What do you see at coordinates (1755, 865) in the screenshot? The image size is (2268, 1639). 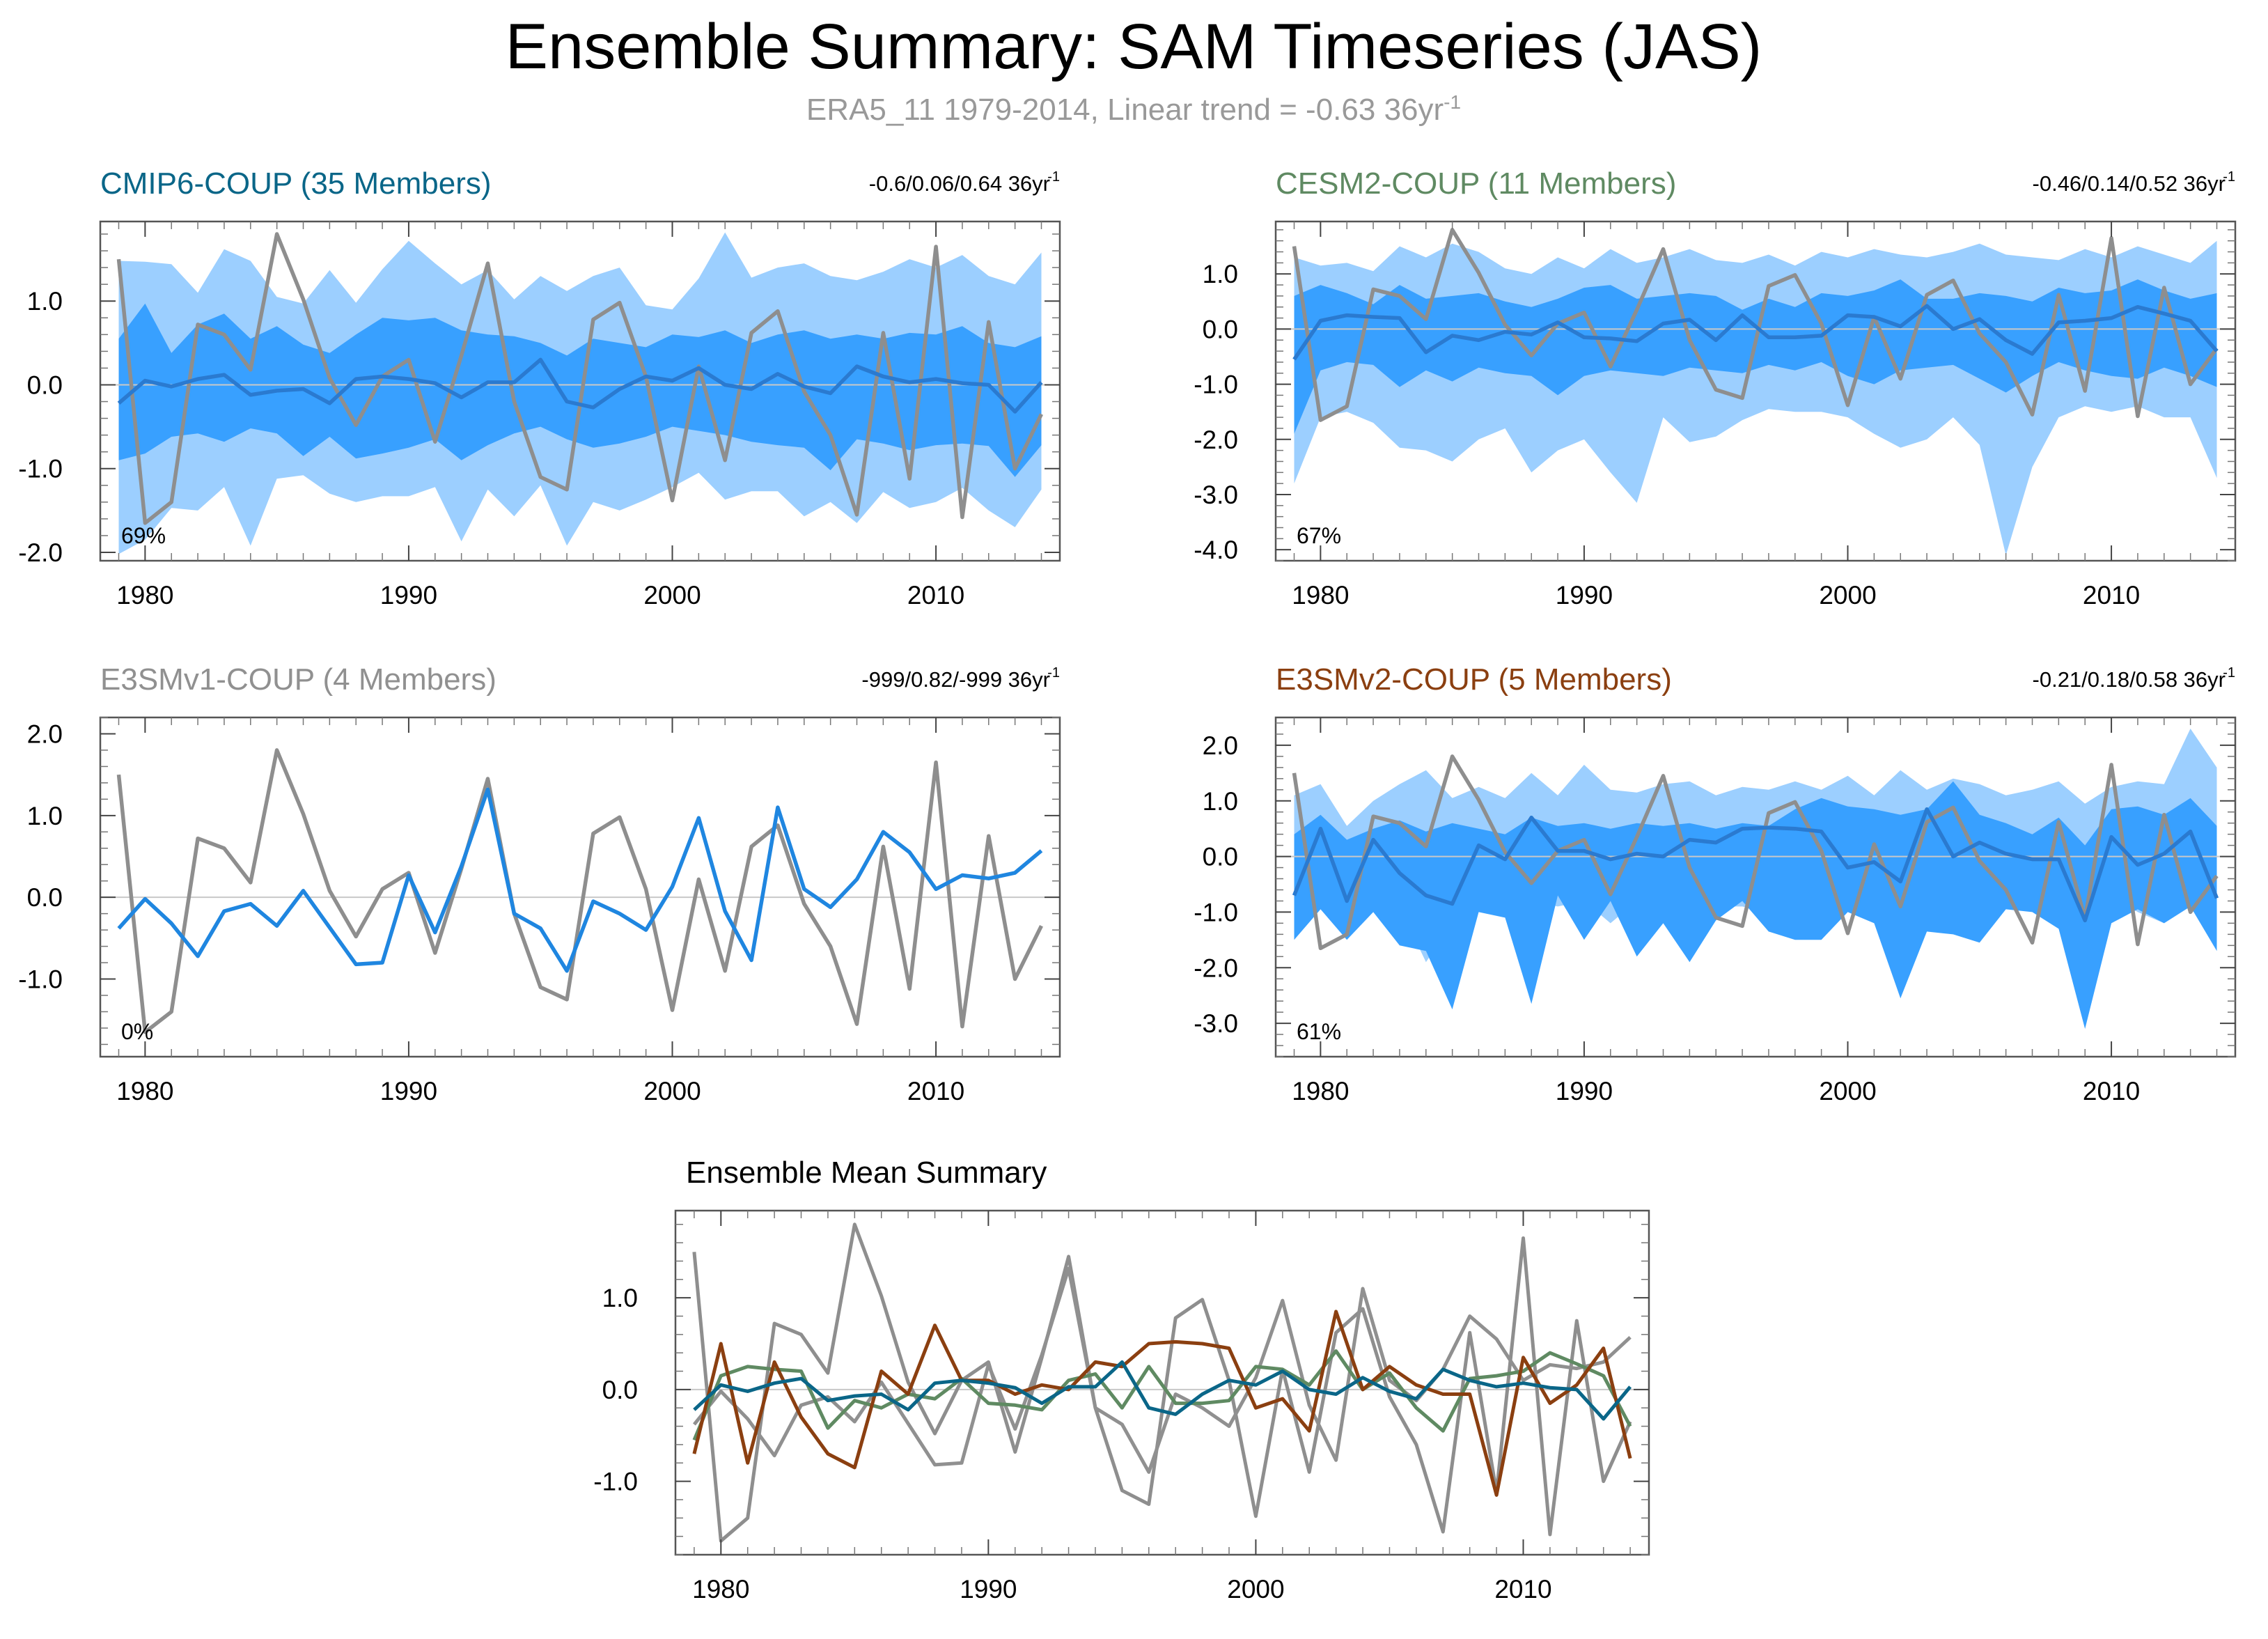 I see `ens-mean-line-e3smv2` at bounding box center [1755, 865].